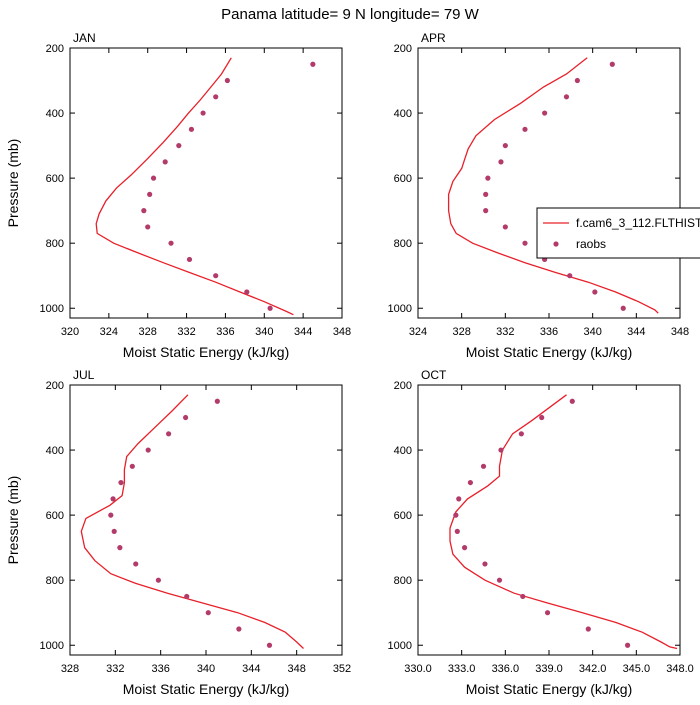 This screenshot has width=700, height=705. What do you see at coordinates (342, 669) in the screenshot?
I see `x-tick-label: 352` at bounding box center [342, 669].